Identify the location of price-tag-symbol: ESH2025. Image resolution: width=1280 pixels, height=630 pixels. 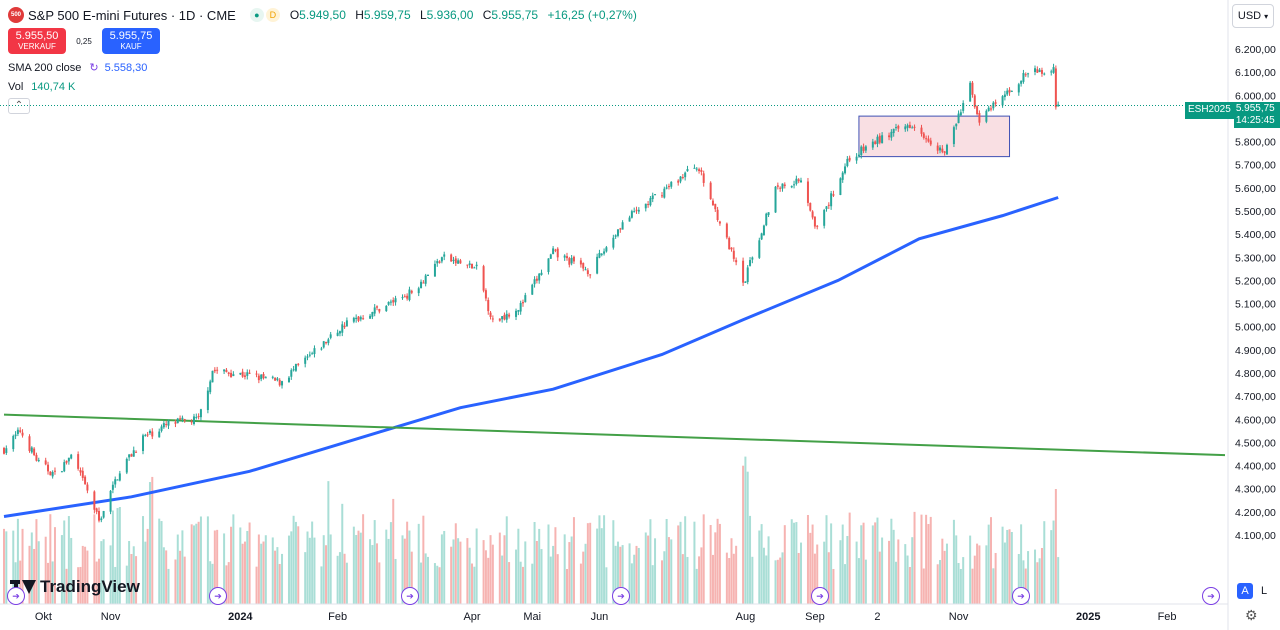
(1209, 110).